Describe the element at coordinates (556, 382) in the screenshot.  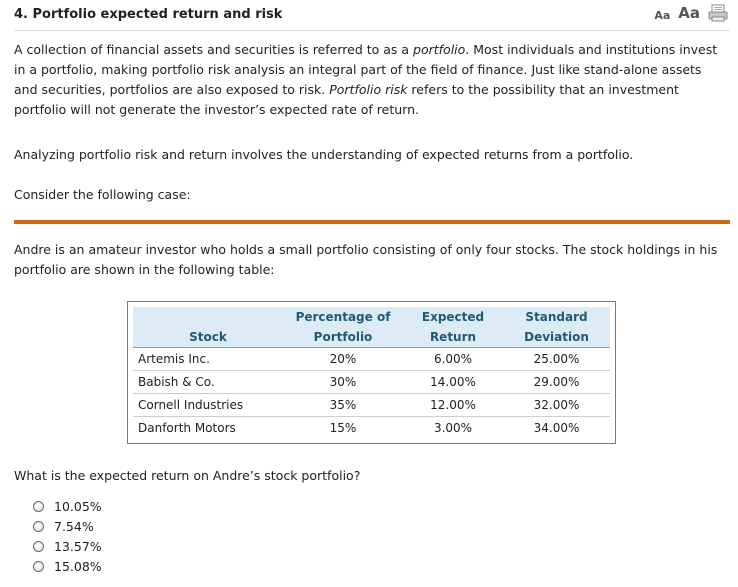
I see `cell-standard-deviation: 29.00%` at that location.